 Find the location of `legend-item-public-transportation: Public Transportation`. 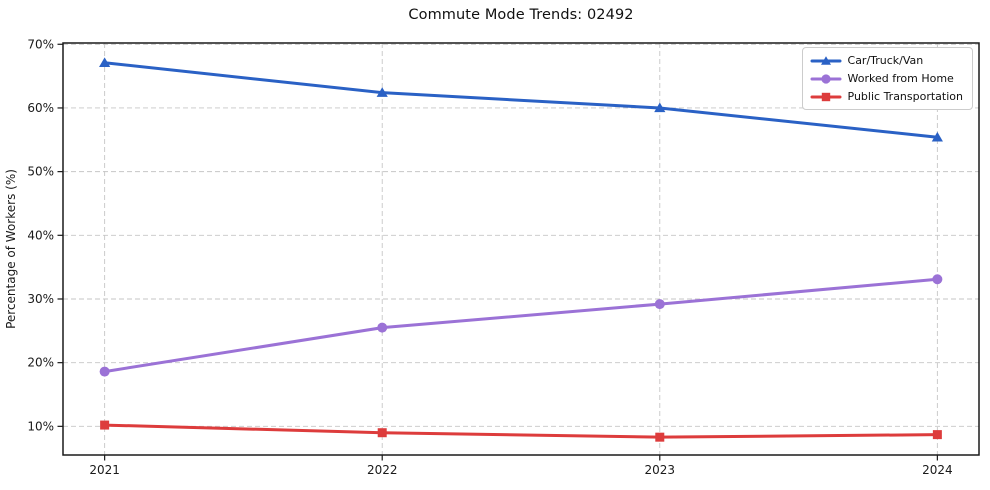

legend-item-public-transportation: Public Transportation is located at coordinates (886, 96).